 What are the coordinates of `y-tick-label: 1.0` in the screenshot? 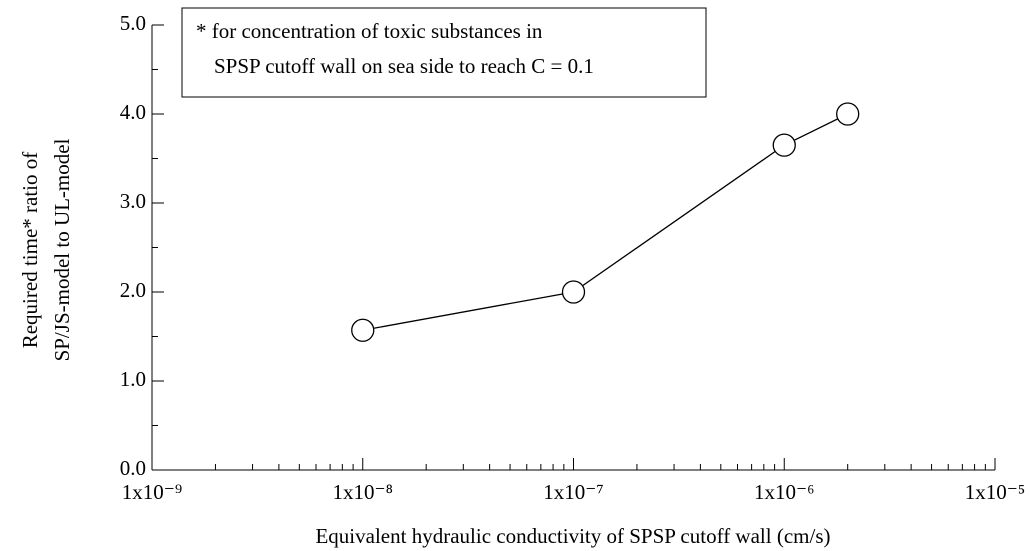 It's located at (133, 379).